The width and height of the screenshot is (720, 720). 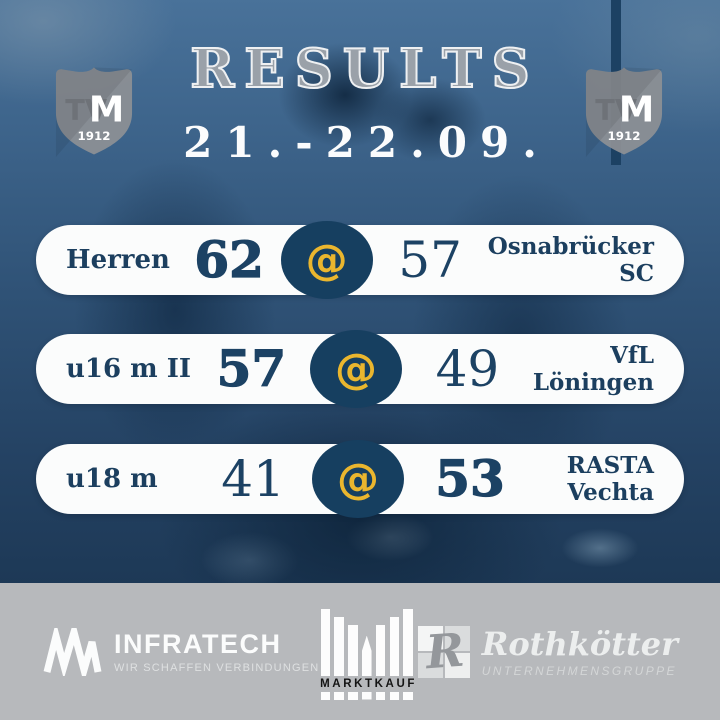 What do you see at coordinates (366, 142) in the screenshot?
I see `date-range: 21.-22.09.` at bounding box center [366, 142].